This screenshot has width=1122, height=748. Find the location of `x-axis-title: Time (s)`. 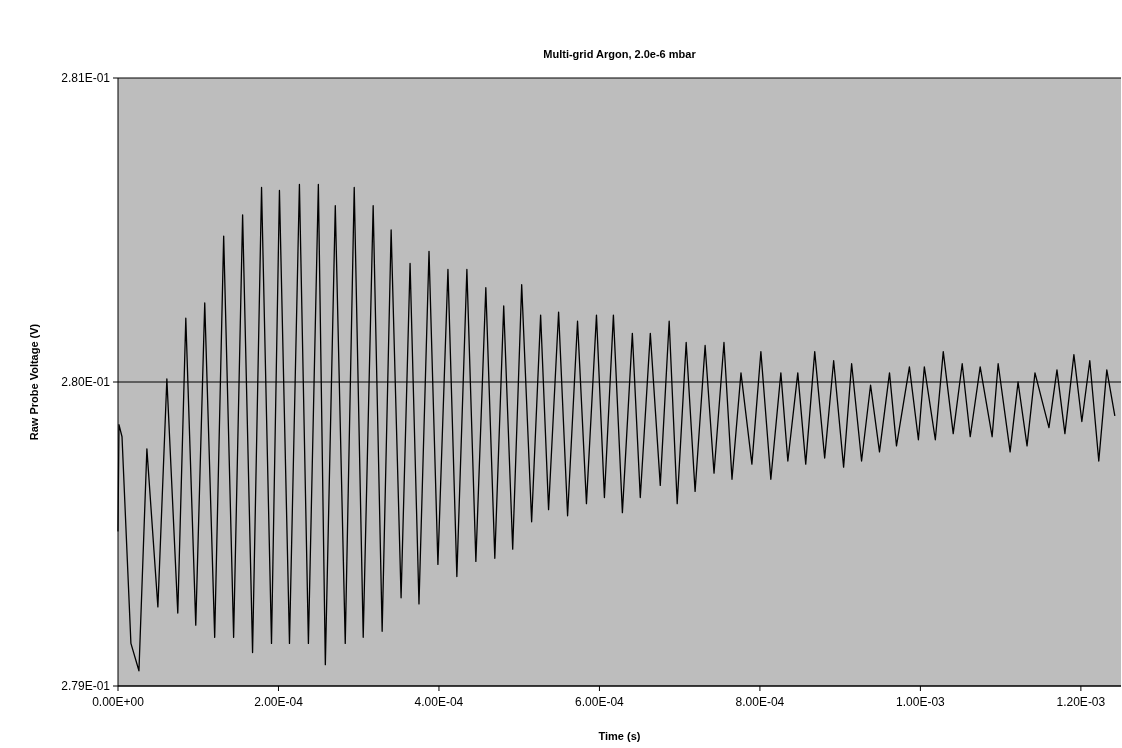

x-axis-title: Time (s) is located at coordinates (619, 736).